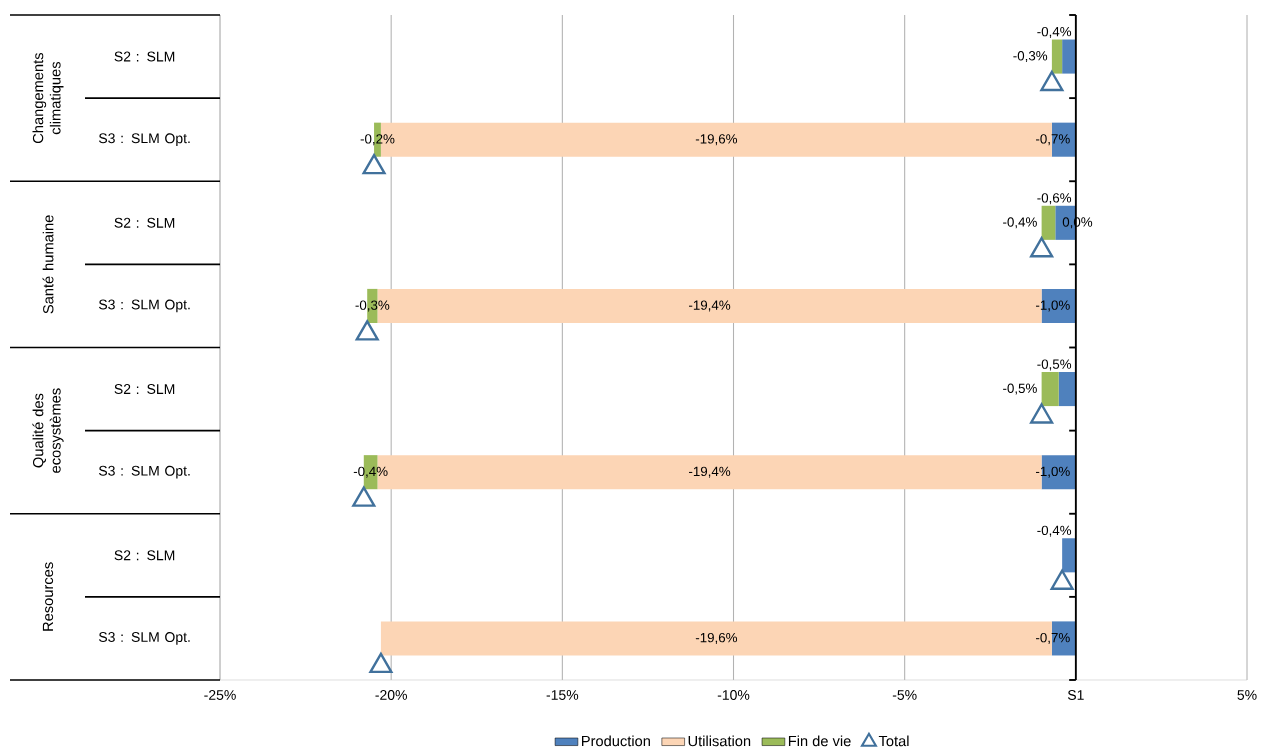 The width and height of the screenshot is (1261, 753). What do you see at coordinates (562, 695) in the screenshot?
I see `x-tick-label: -15%` at bounding box center [562, 695].